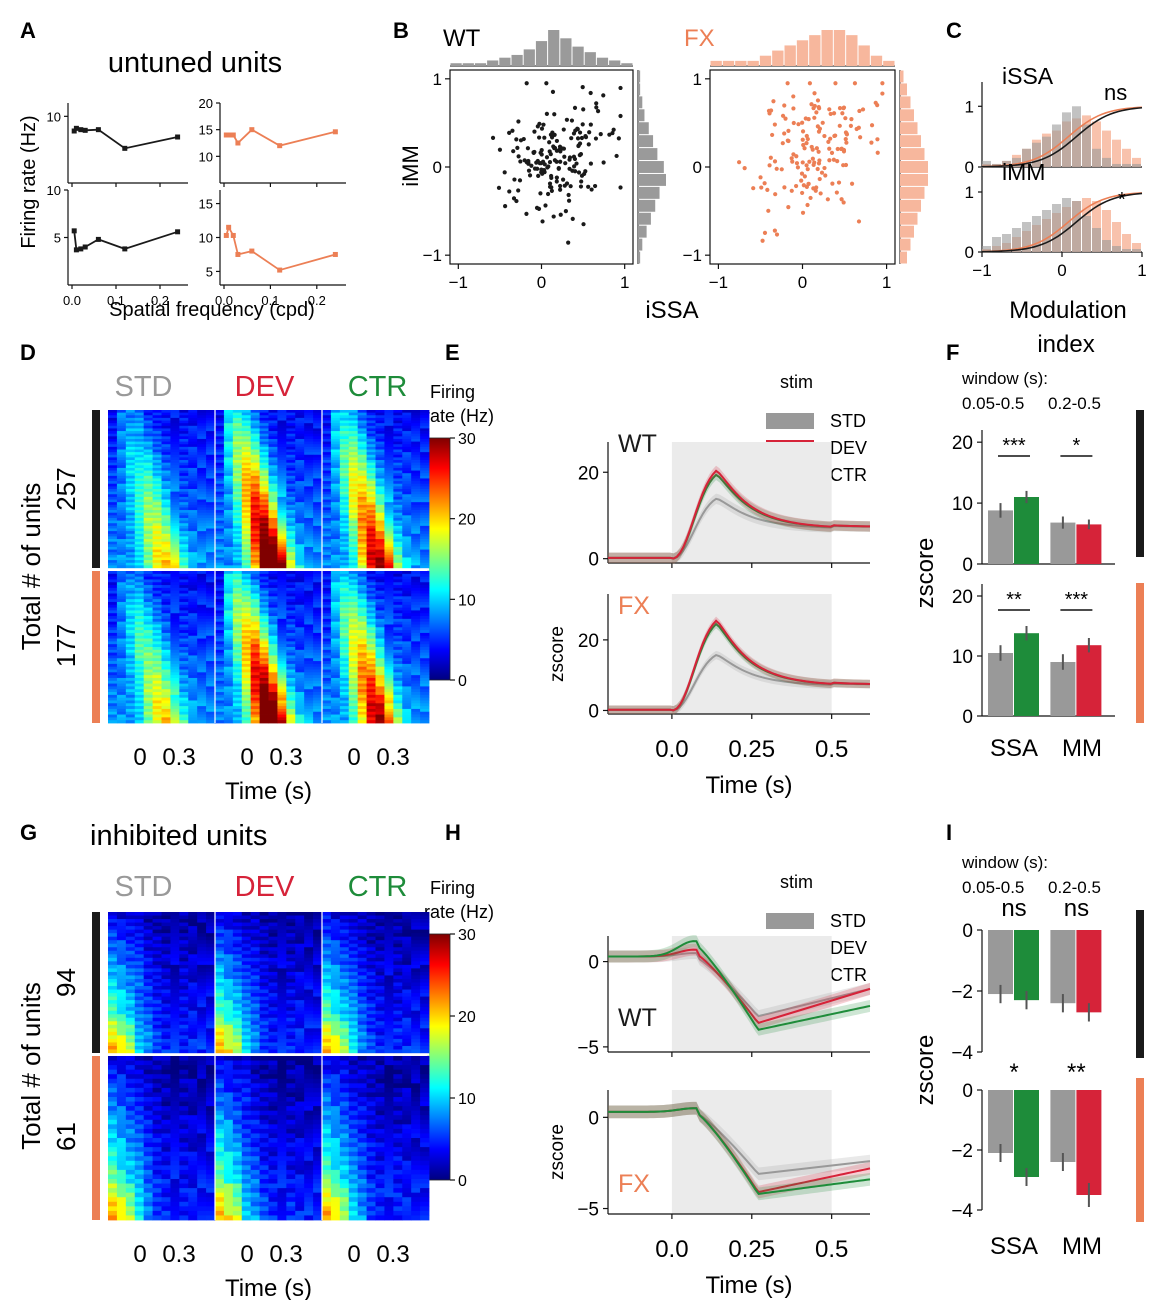 This screenshot has height=1300, width=1165. Describe the element at coordinates (28, 832) in the screenshot. I see `panel-letter-g: G` at that location.